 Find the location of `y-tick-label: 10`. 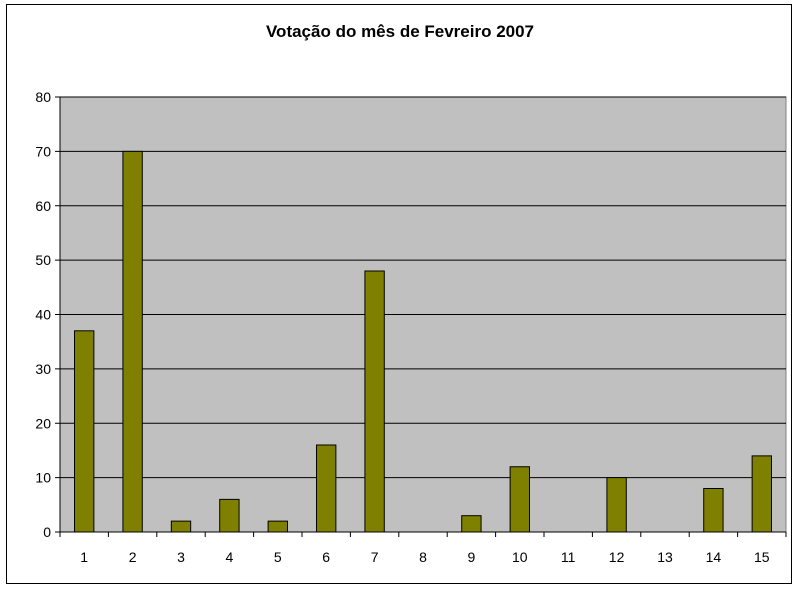

y-tick-label: 10 is located at coordinates (43, 478).